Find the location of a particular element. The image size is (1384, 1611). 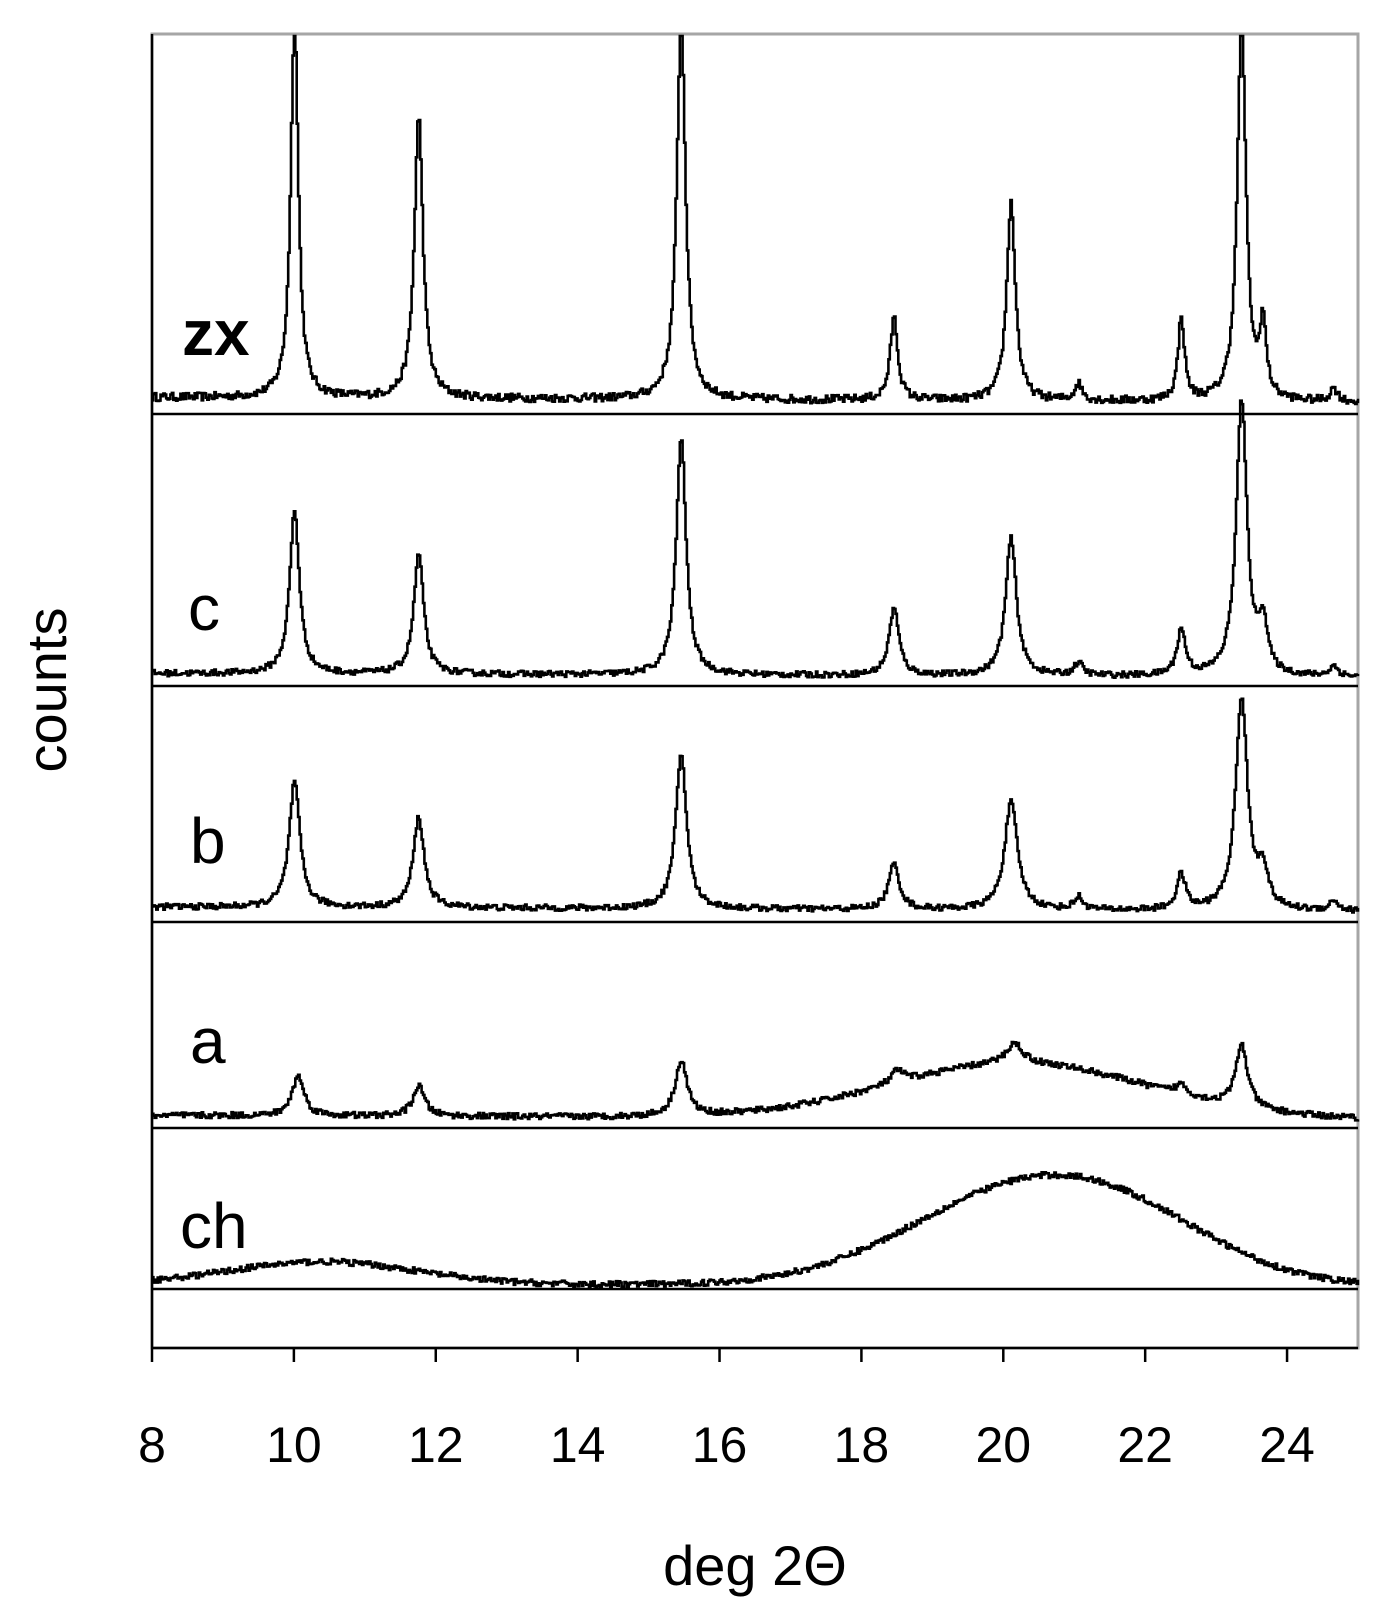

trace-a is located at coordinates (756, 1081).